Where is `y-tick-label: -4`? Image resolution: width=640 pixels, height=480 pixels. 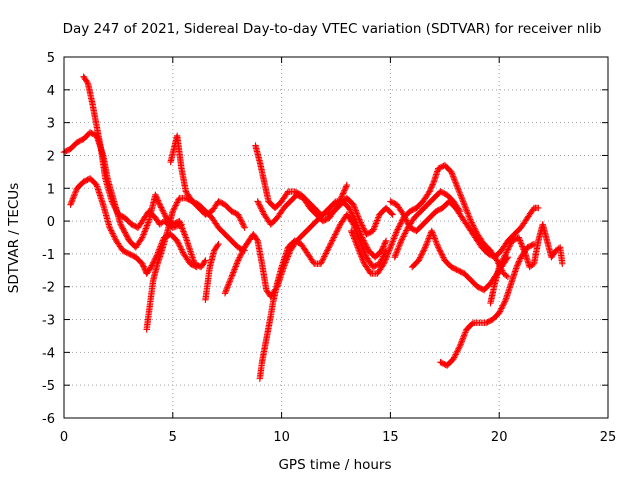
y-tick-label: -4 is located at coordinates (48, 353).